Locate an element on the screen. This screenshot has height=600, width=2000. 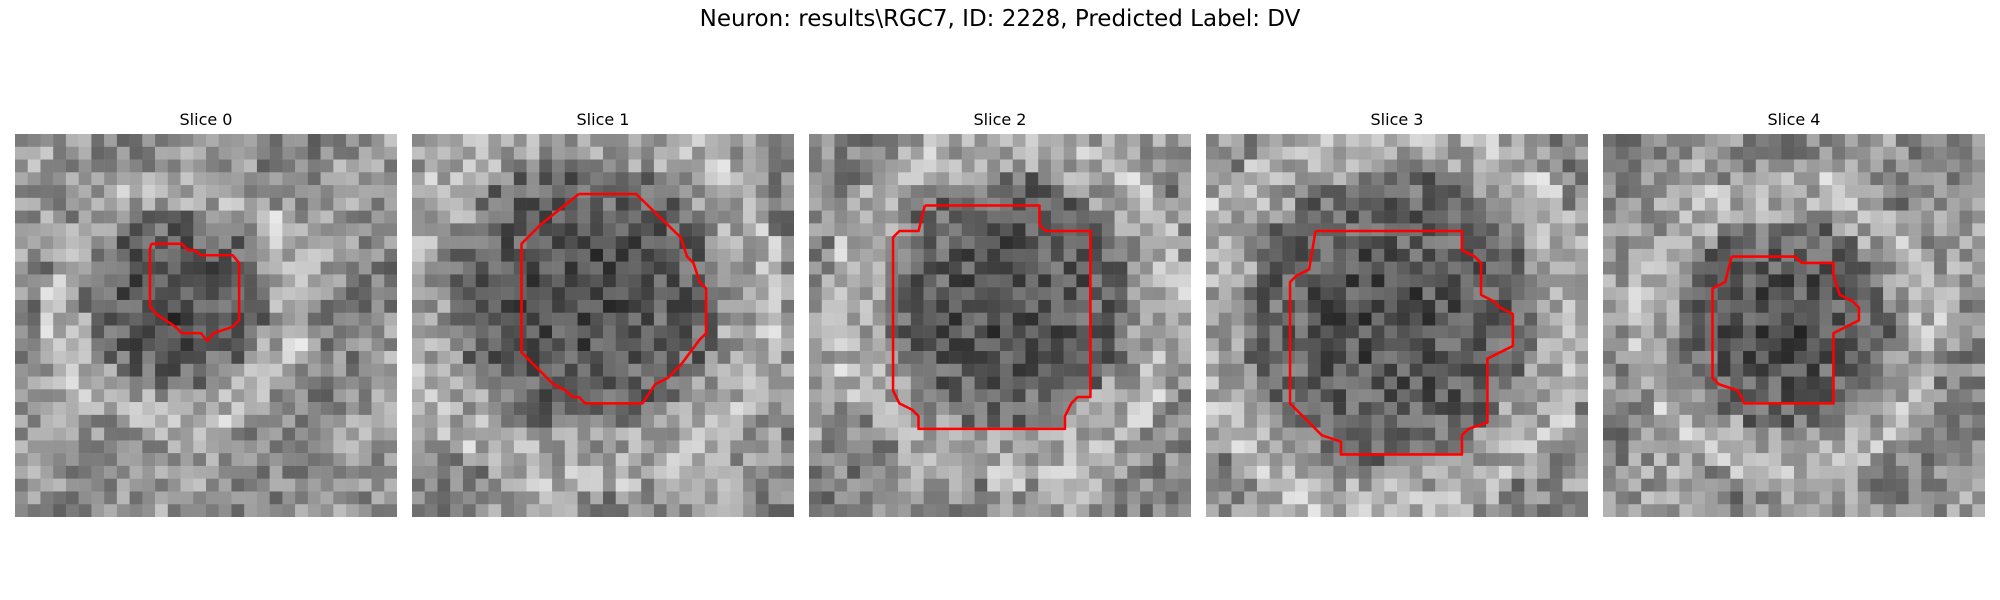
slice-title: Slice 3 is located at coordinates (1397, 119).